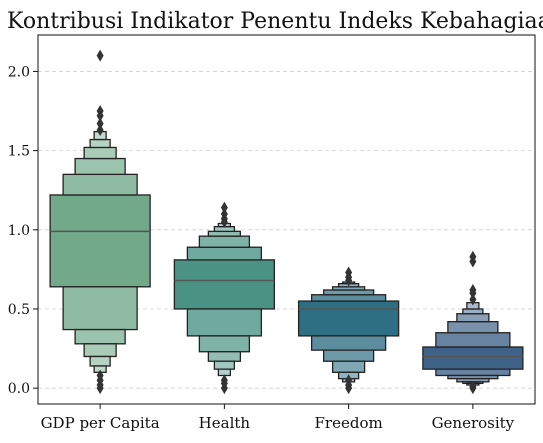 This screenshot has width=543, height=443. What do you see at coordinates (473, 423) in the screenshot?
I see `x-tick-label: Generosity` at bounding box center [473, 423].